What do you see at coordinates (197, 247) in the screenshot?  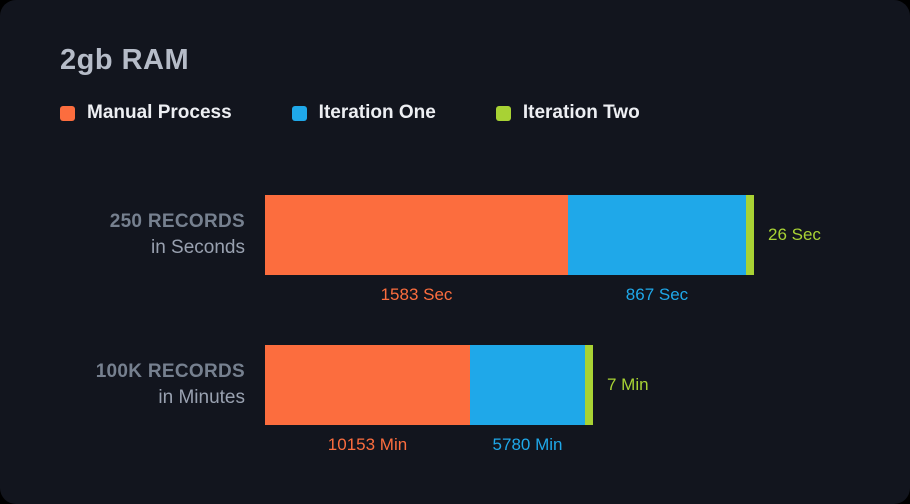 I see `row-unit-caption: in Seconds` at bounding box center [197, 247].